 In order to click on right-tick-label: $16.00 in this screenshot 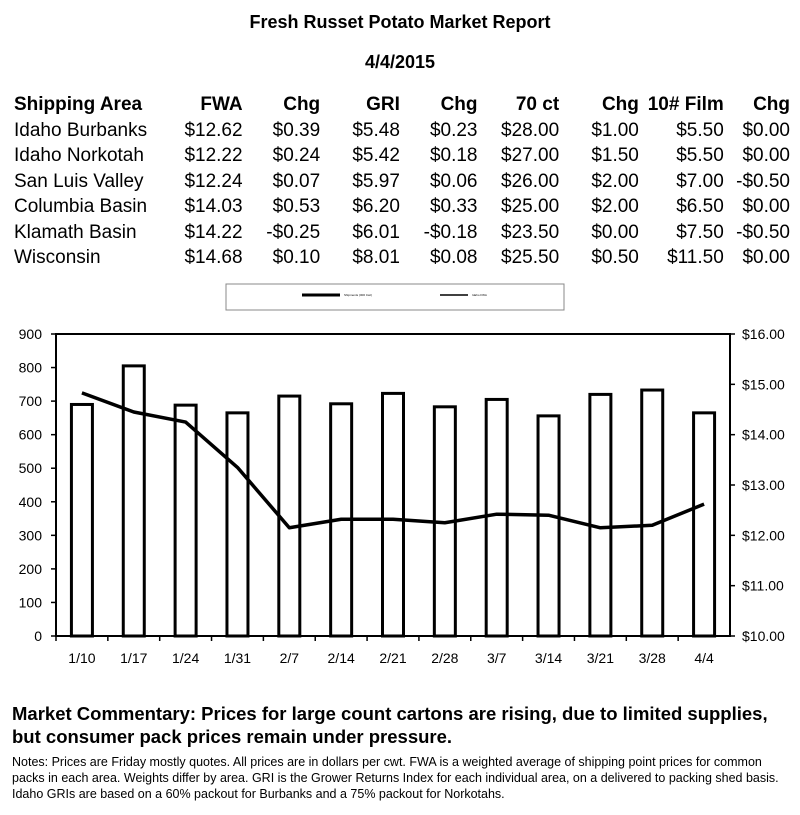, I will do `click(763, 334)`.